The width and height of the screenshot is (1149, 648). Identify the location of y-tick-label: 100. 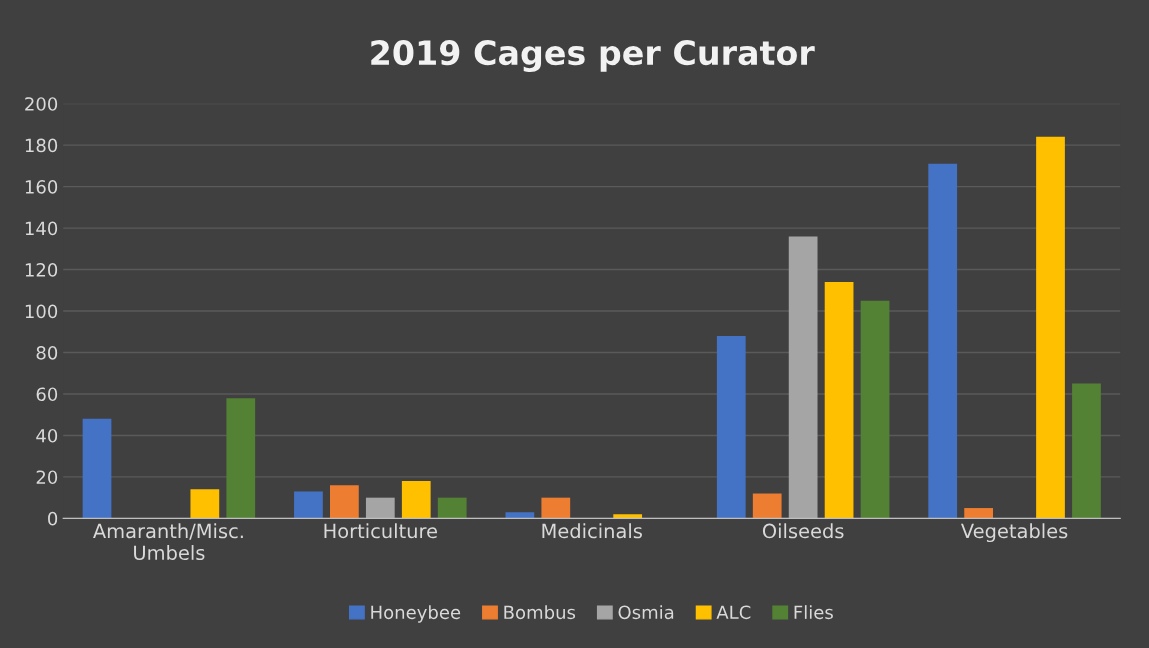
(41, 311).